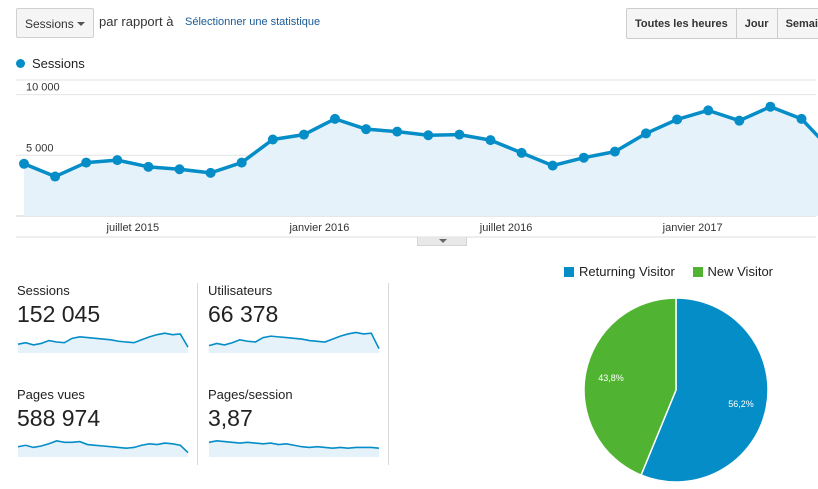 This screenshot has height=489, width=818. I want to click on visitor-type-pie-chart: 56,2% 43,8%, so click(676, 390).